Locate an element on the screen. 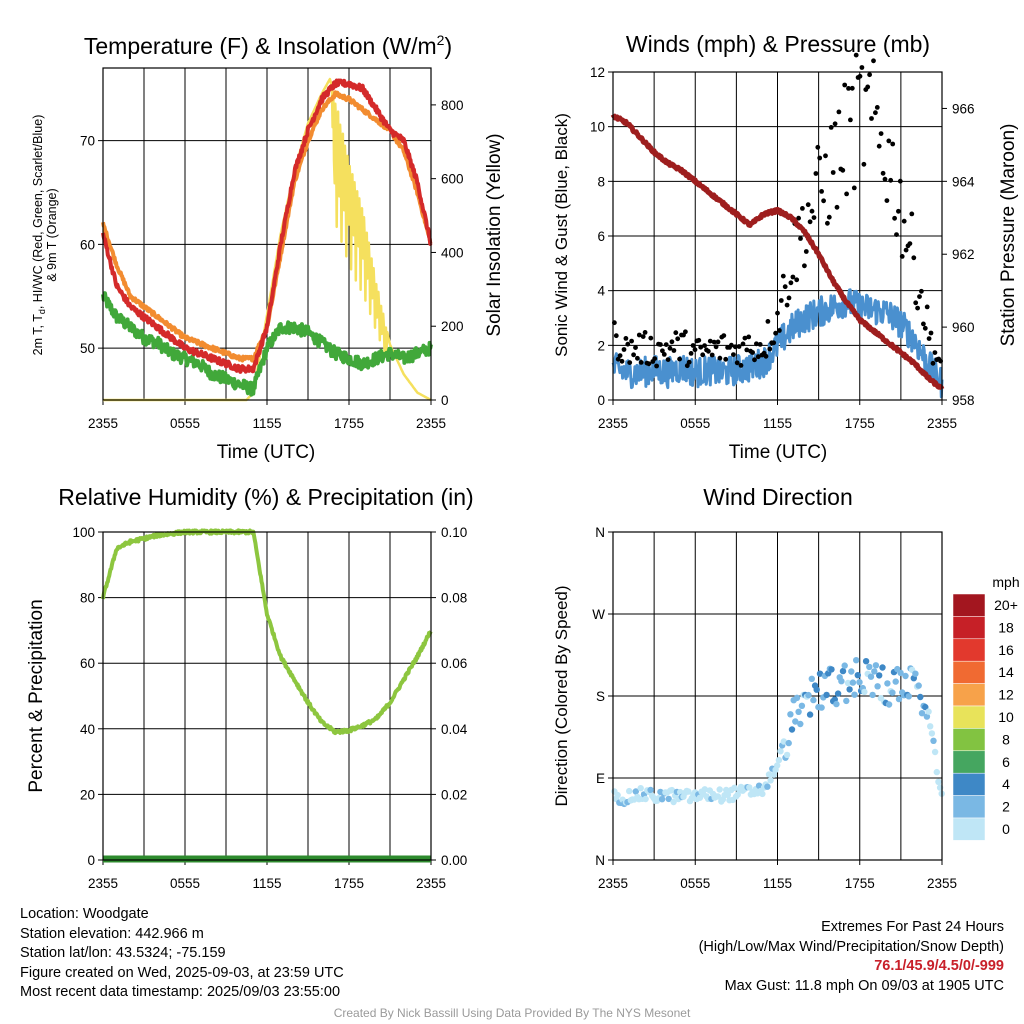  latlon-text: Station lat/lon: 43.5324; -75.159 is located at coordinates (123, 953).